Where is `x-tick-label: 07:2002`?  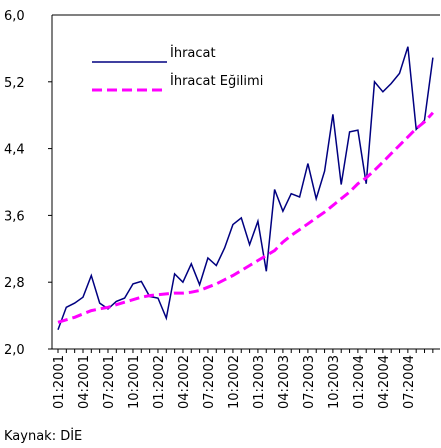 x-tick-label: 07:2002 is located at coordinates (209, 382).